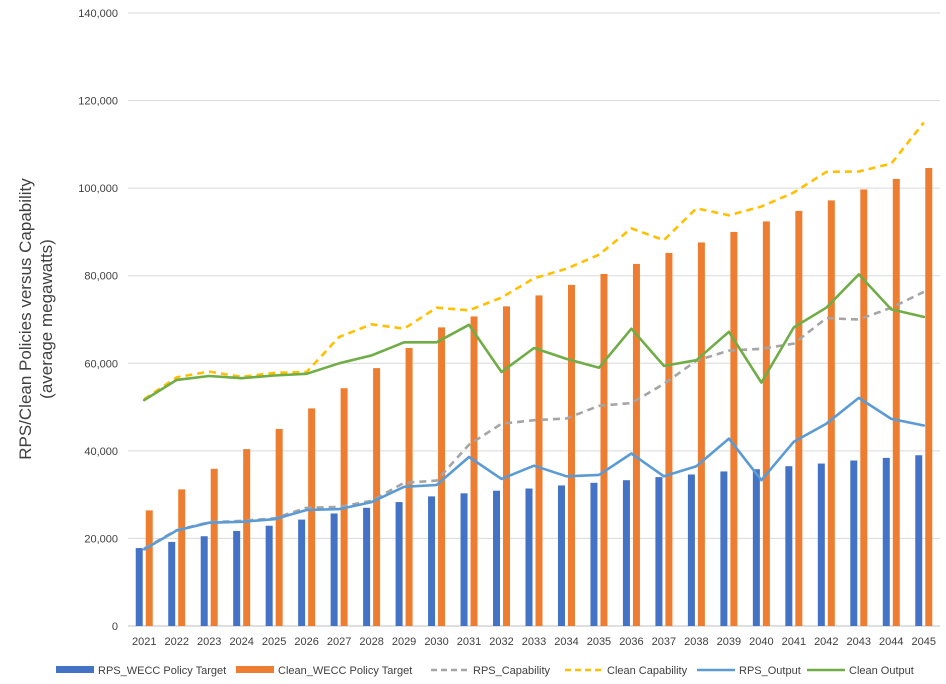 Image resolution: width=946 pixels, height=684 pixels. I want to click on x-tick-label: 2042, so click(826, 642).